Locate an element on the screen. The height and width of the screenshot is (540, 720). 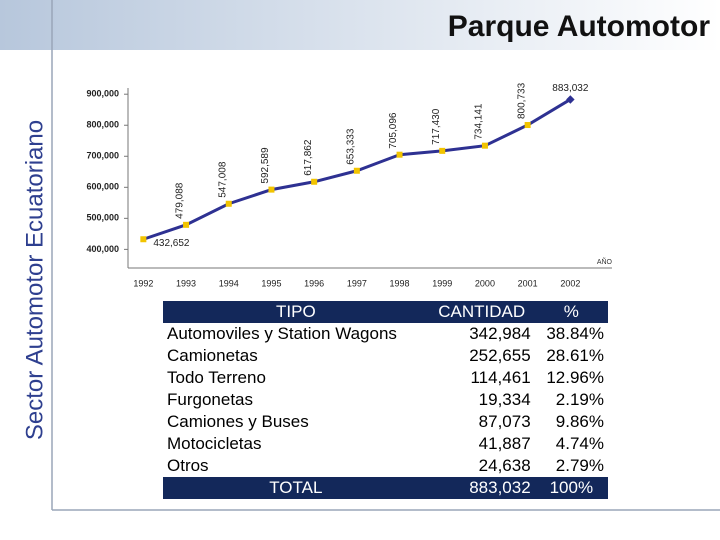
table-cell: Camiones y Buses is located at coordinates (238, 421).